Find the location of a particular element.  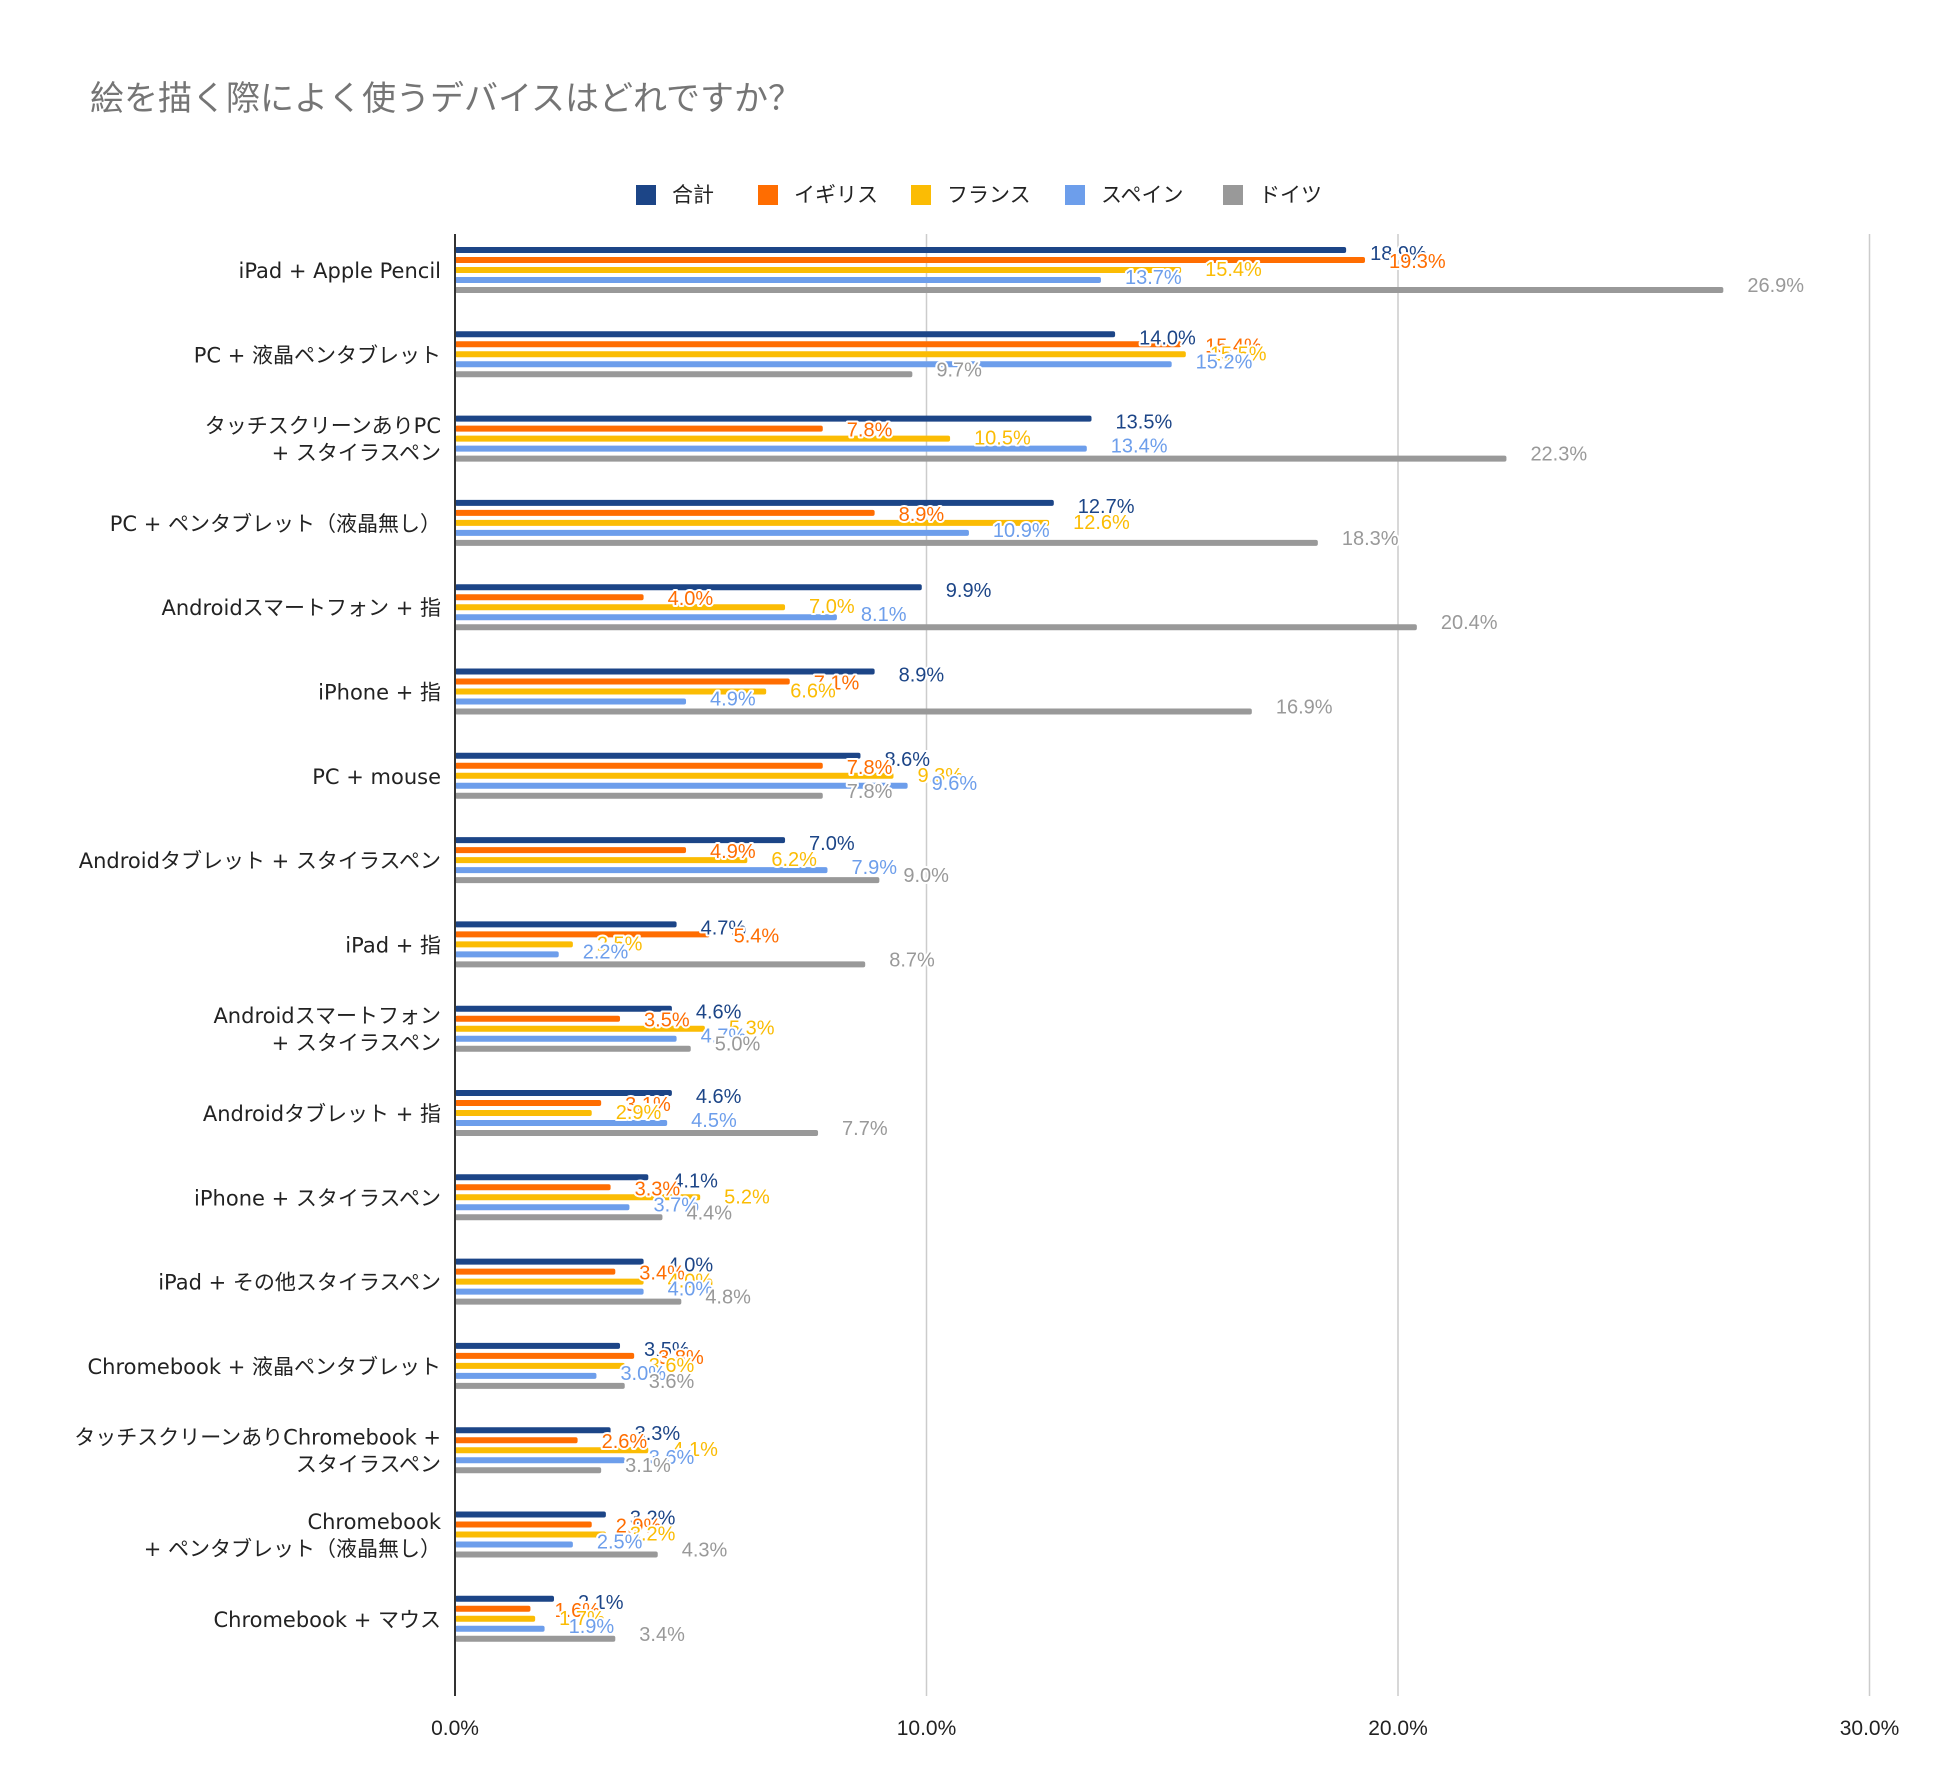

value-label: 6.6% is located at coordinates (813, 692).